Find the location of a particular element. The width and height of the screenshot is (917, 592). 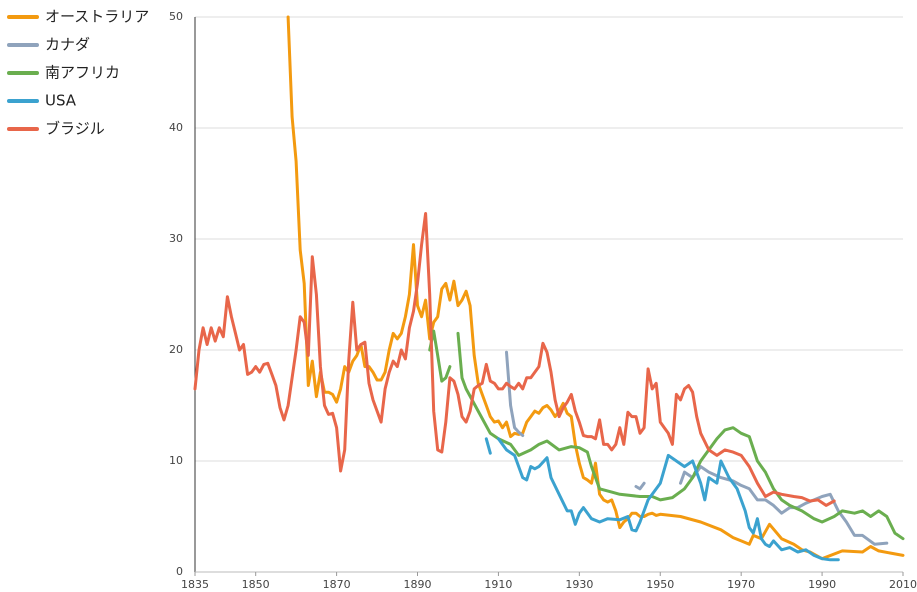

x-tick-label: 1870 is located at coordinates (337, 584).